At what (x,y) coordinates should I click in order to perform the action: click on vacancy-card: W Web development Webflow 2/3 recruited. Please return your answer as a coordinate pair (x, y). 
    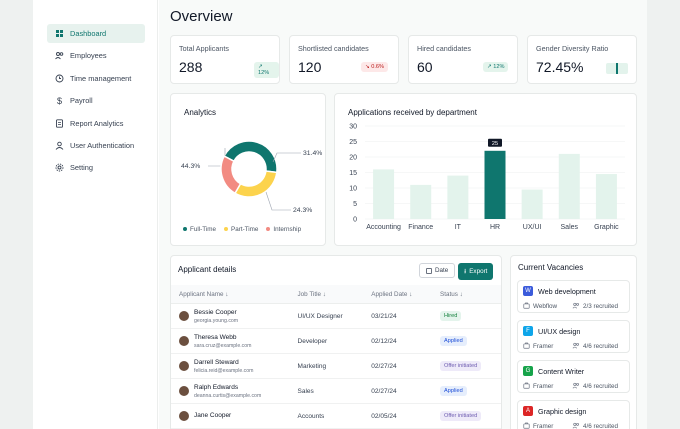
    Looking at the image, I should click on (573, 296).